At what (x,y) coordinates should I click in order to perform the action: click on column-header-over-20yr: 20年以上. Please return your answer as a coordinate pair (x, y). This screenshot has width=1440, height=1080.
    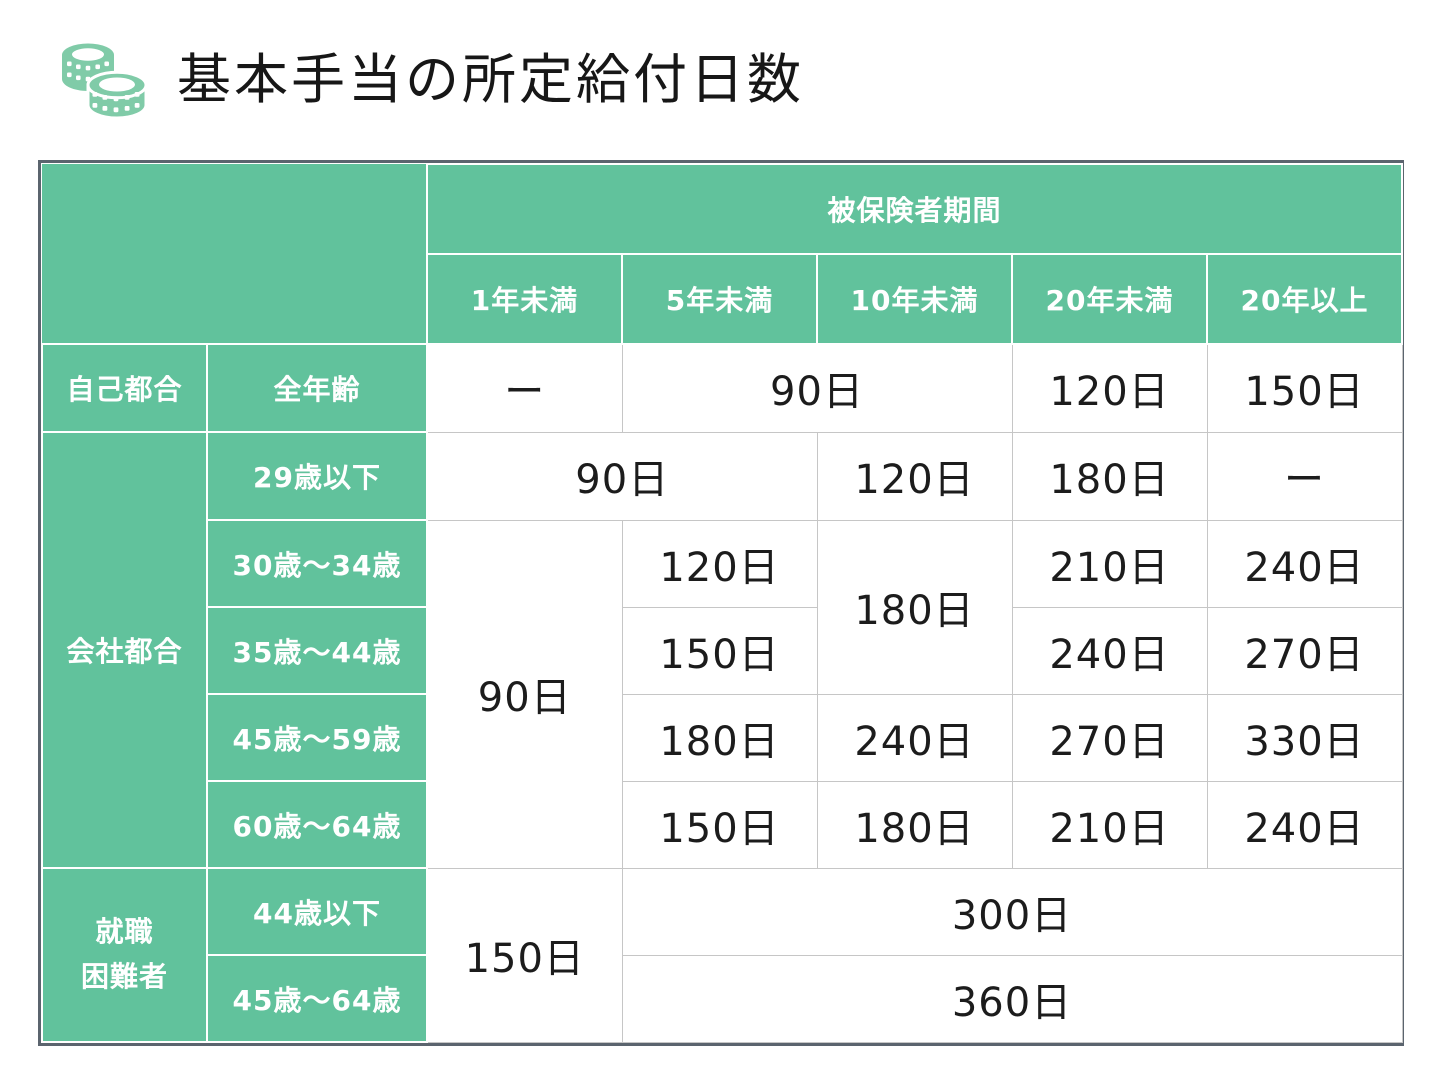
    Looking at the image, I should click on (1304, 299).